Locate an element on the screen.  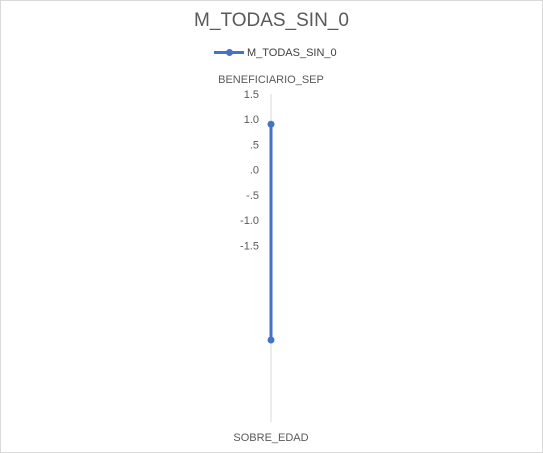
legend-label: M_TODAS_SIN_0 is located at coordinates (292, 53).